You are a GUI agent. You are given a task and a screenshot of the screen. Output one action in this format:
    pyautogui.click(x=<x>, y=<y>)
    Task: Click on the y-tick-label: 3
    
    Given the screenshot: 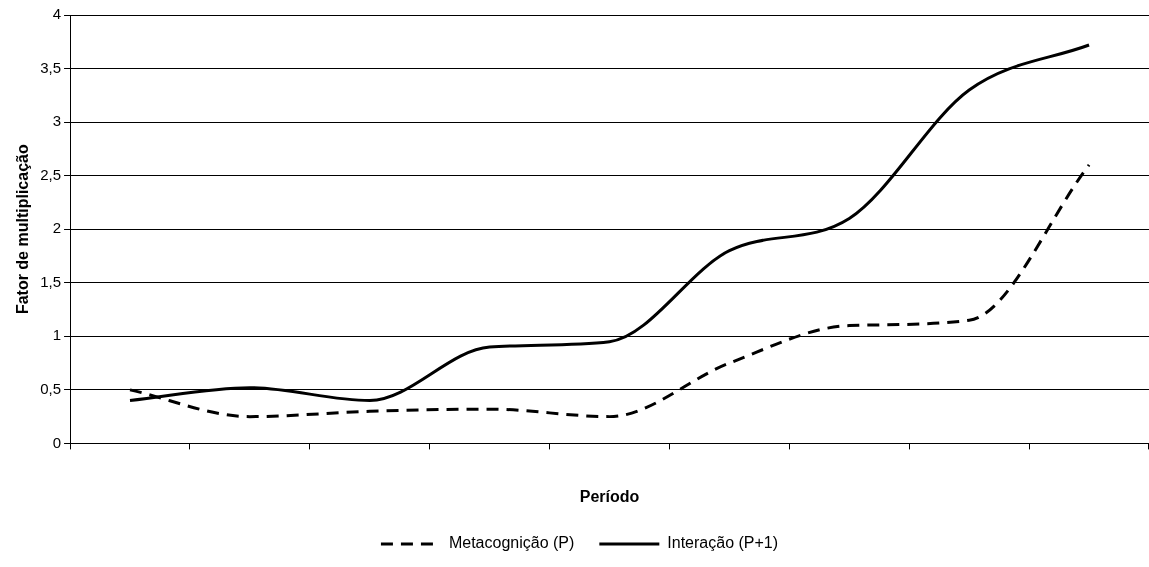 What is the action you would take?
    pyautogui.click(x=57, y=121)
    